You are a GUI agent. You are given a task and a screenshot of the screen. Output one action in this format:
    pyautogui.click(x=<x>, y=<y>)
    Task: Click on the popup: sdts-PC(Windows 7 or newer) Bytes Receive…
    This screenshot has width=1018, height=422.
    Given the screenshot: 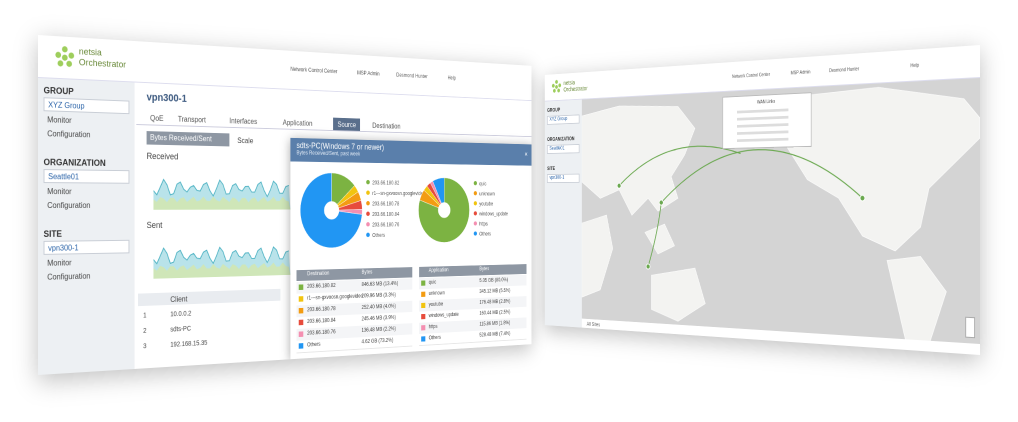 What is the action you would take?
    pyautogui.click(x=411, y=248)
    